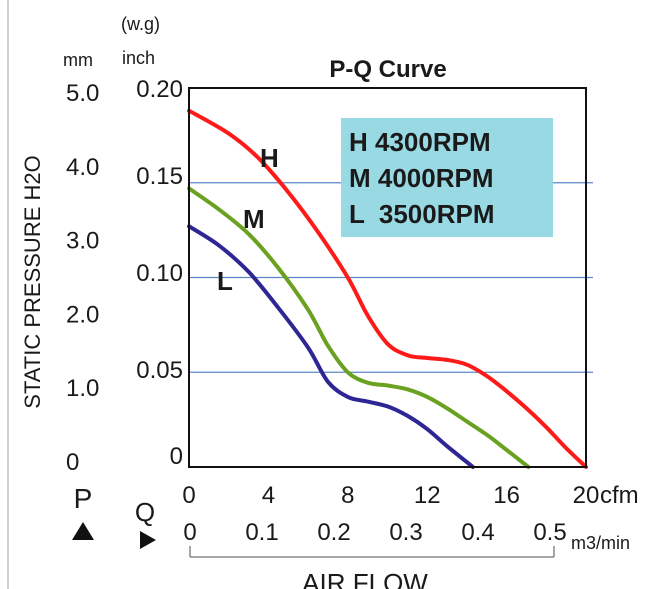 The image size is (666, 589). I want to click on x-tick-cfm: 0, so click(188, 495).